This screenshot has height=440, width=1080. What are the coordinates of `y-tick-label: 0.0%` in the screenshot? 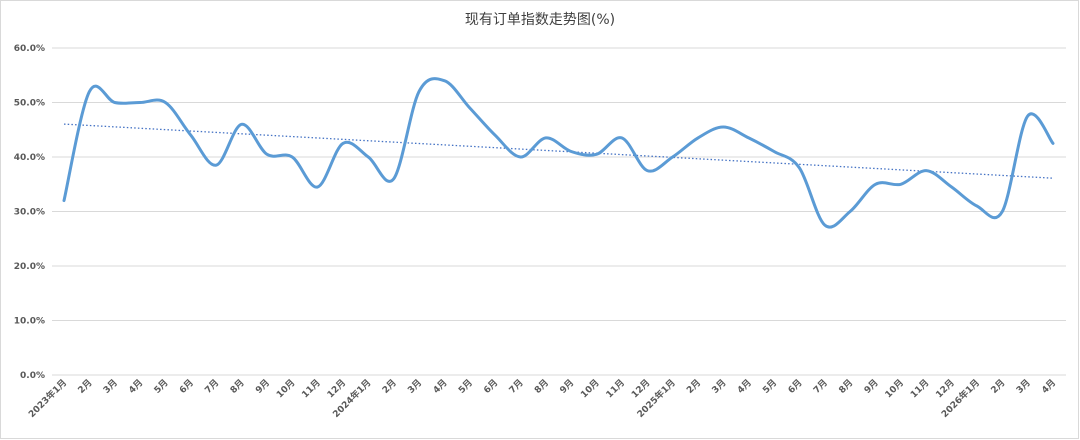 It's located at (32, 376).